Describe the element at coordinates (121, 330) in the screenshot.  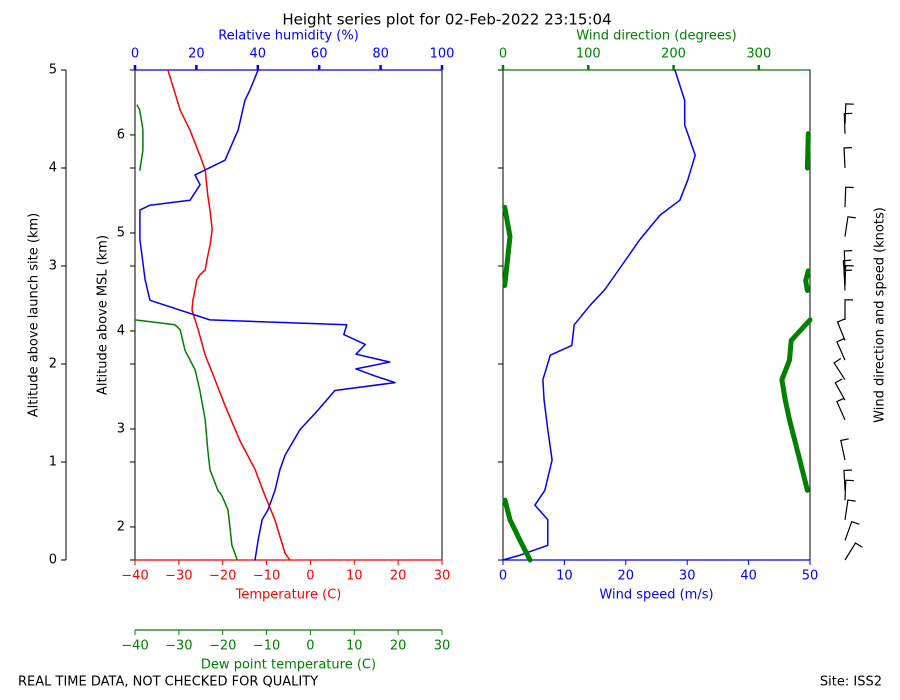
I see `y2-tick-label: 4` at that location.